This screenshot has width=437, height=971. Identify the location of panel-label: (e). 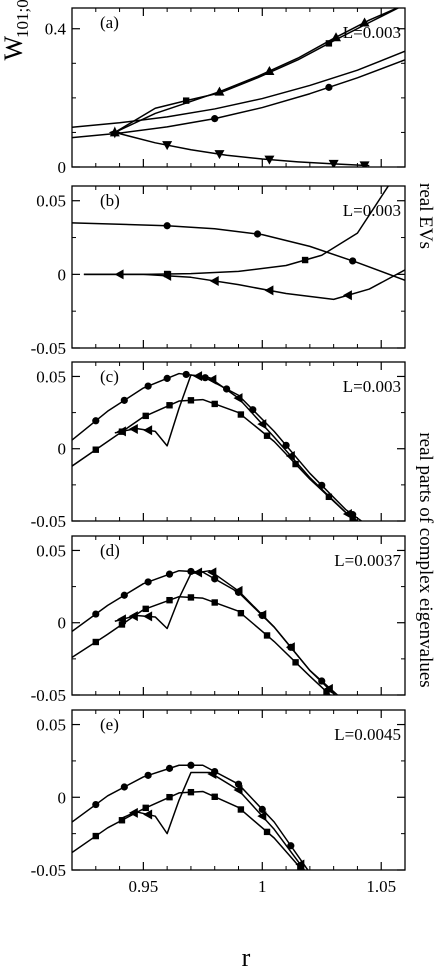
(109, 724).